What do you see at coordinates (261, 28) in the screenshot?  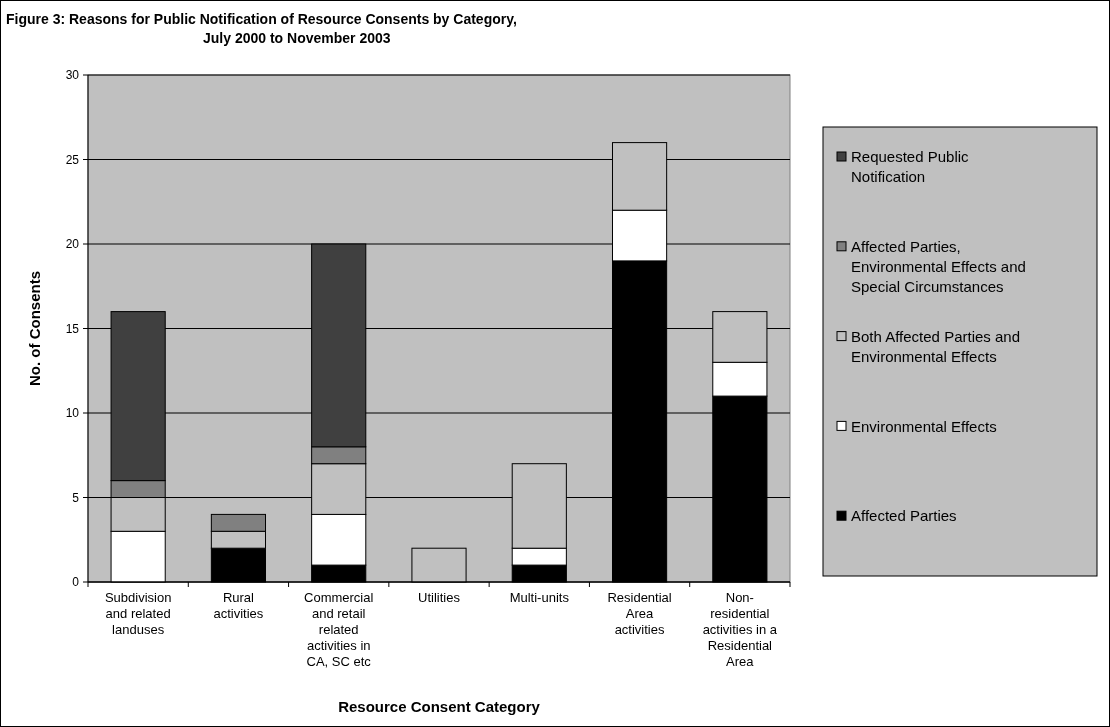 I see `chart-title: Figure 3: Reasons for Public Notification of Resource Consents by Category, July 2000 to November 2003` at bounding box center [261, 28].